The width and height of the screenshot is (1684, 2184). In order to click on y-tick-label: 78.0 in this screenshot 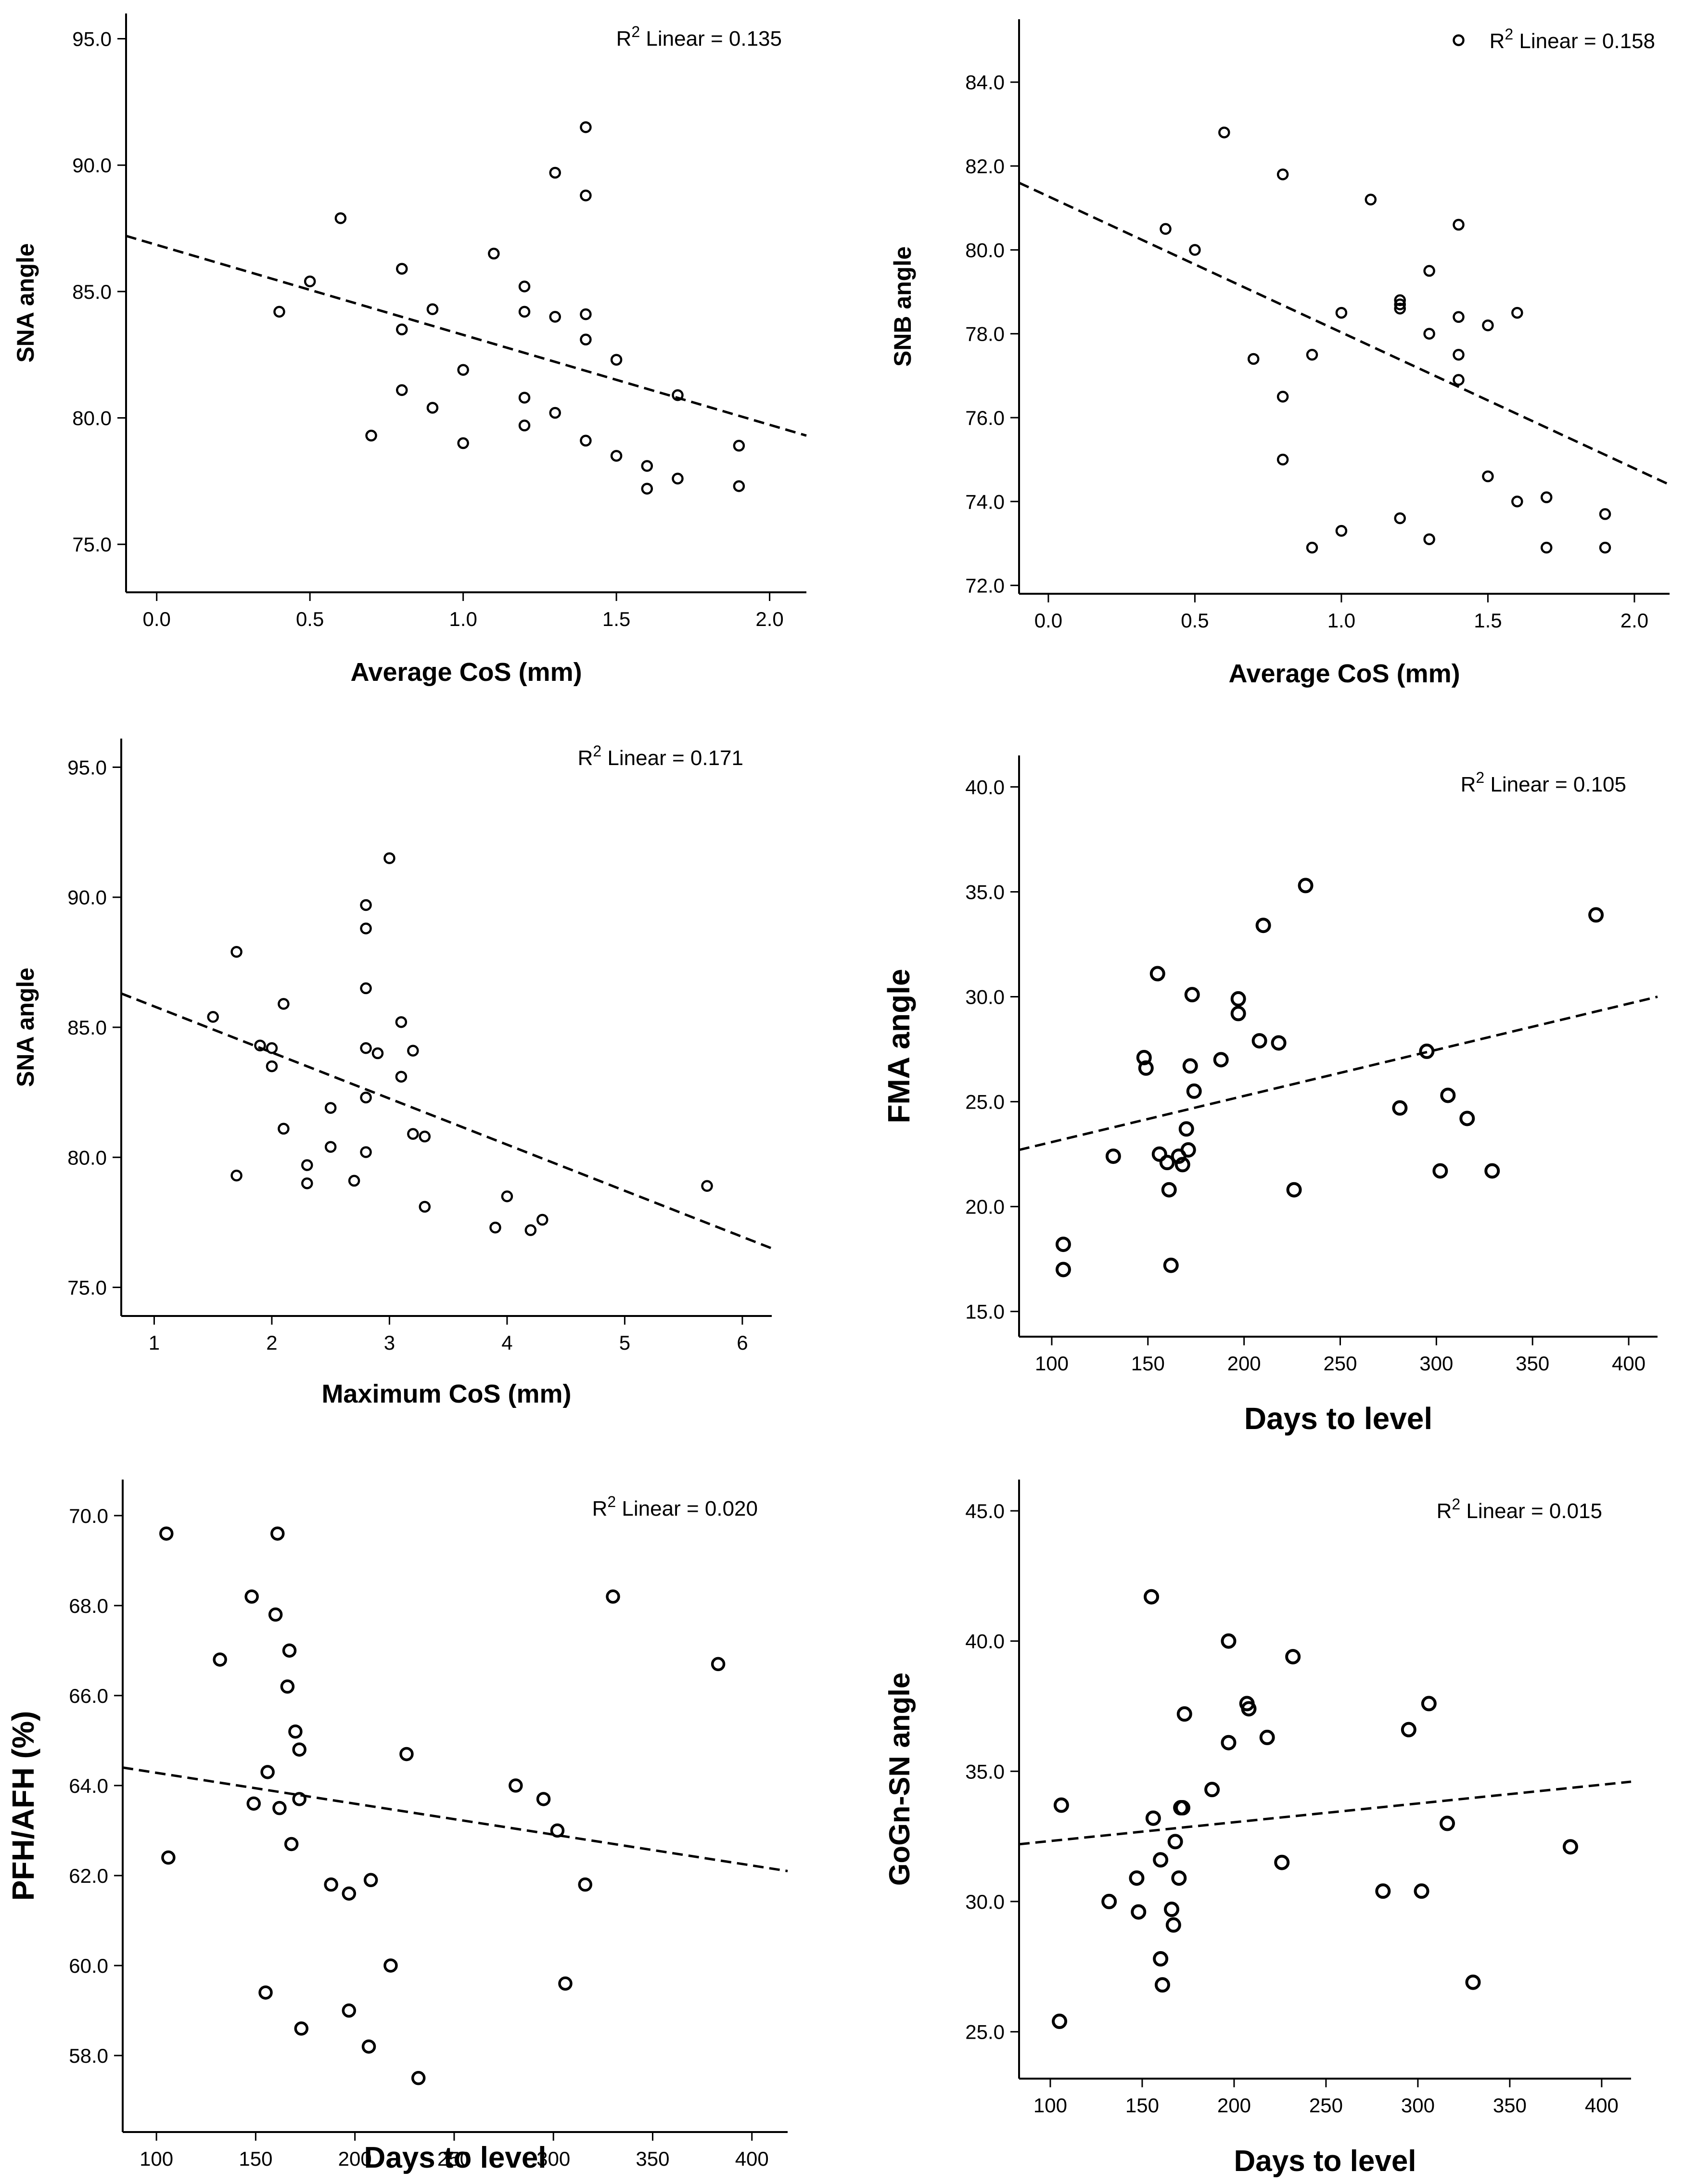, I will do `click(985, 334)`.